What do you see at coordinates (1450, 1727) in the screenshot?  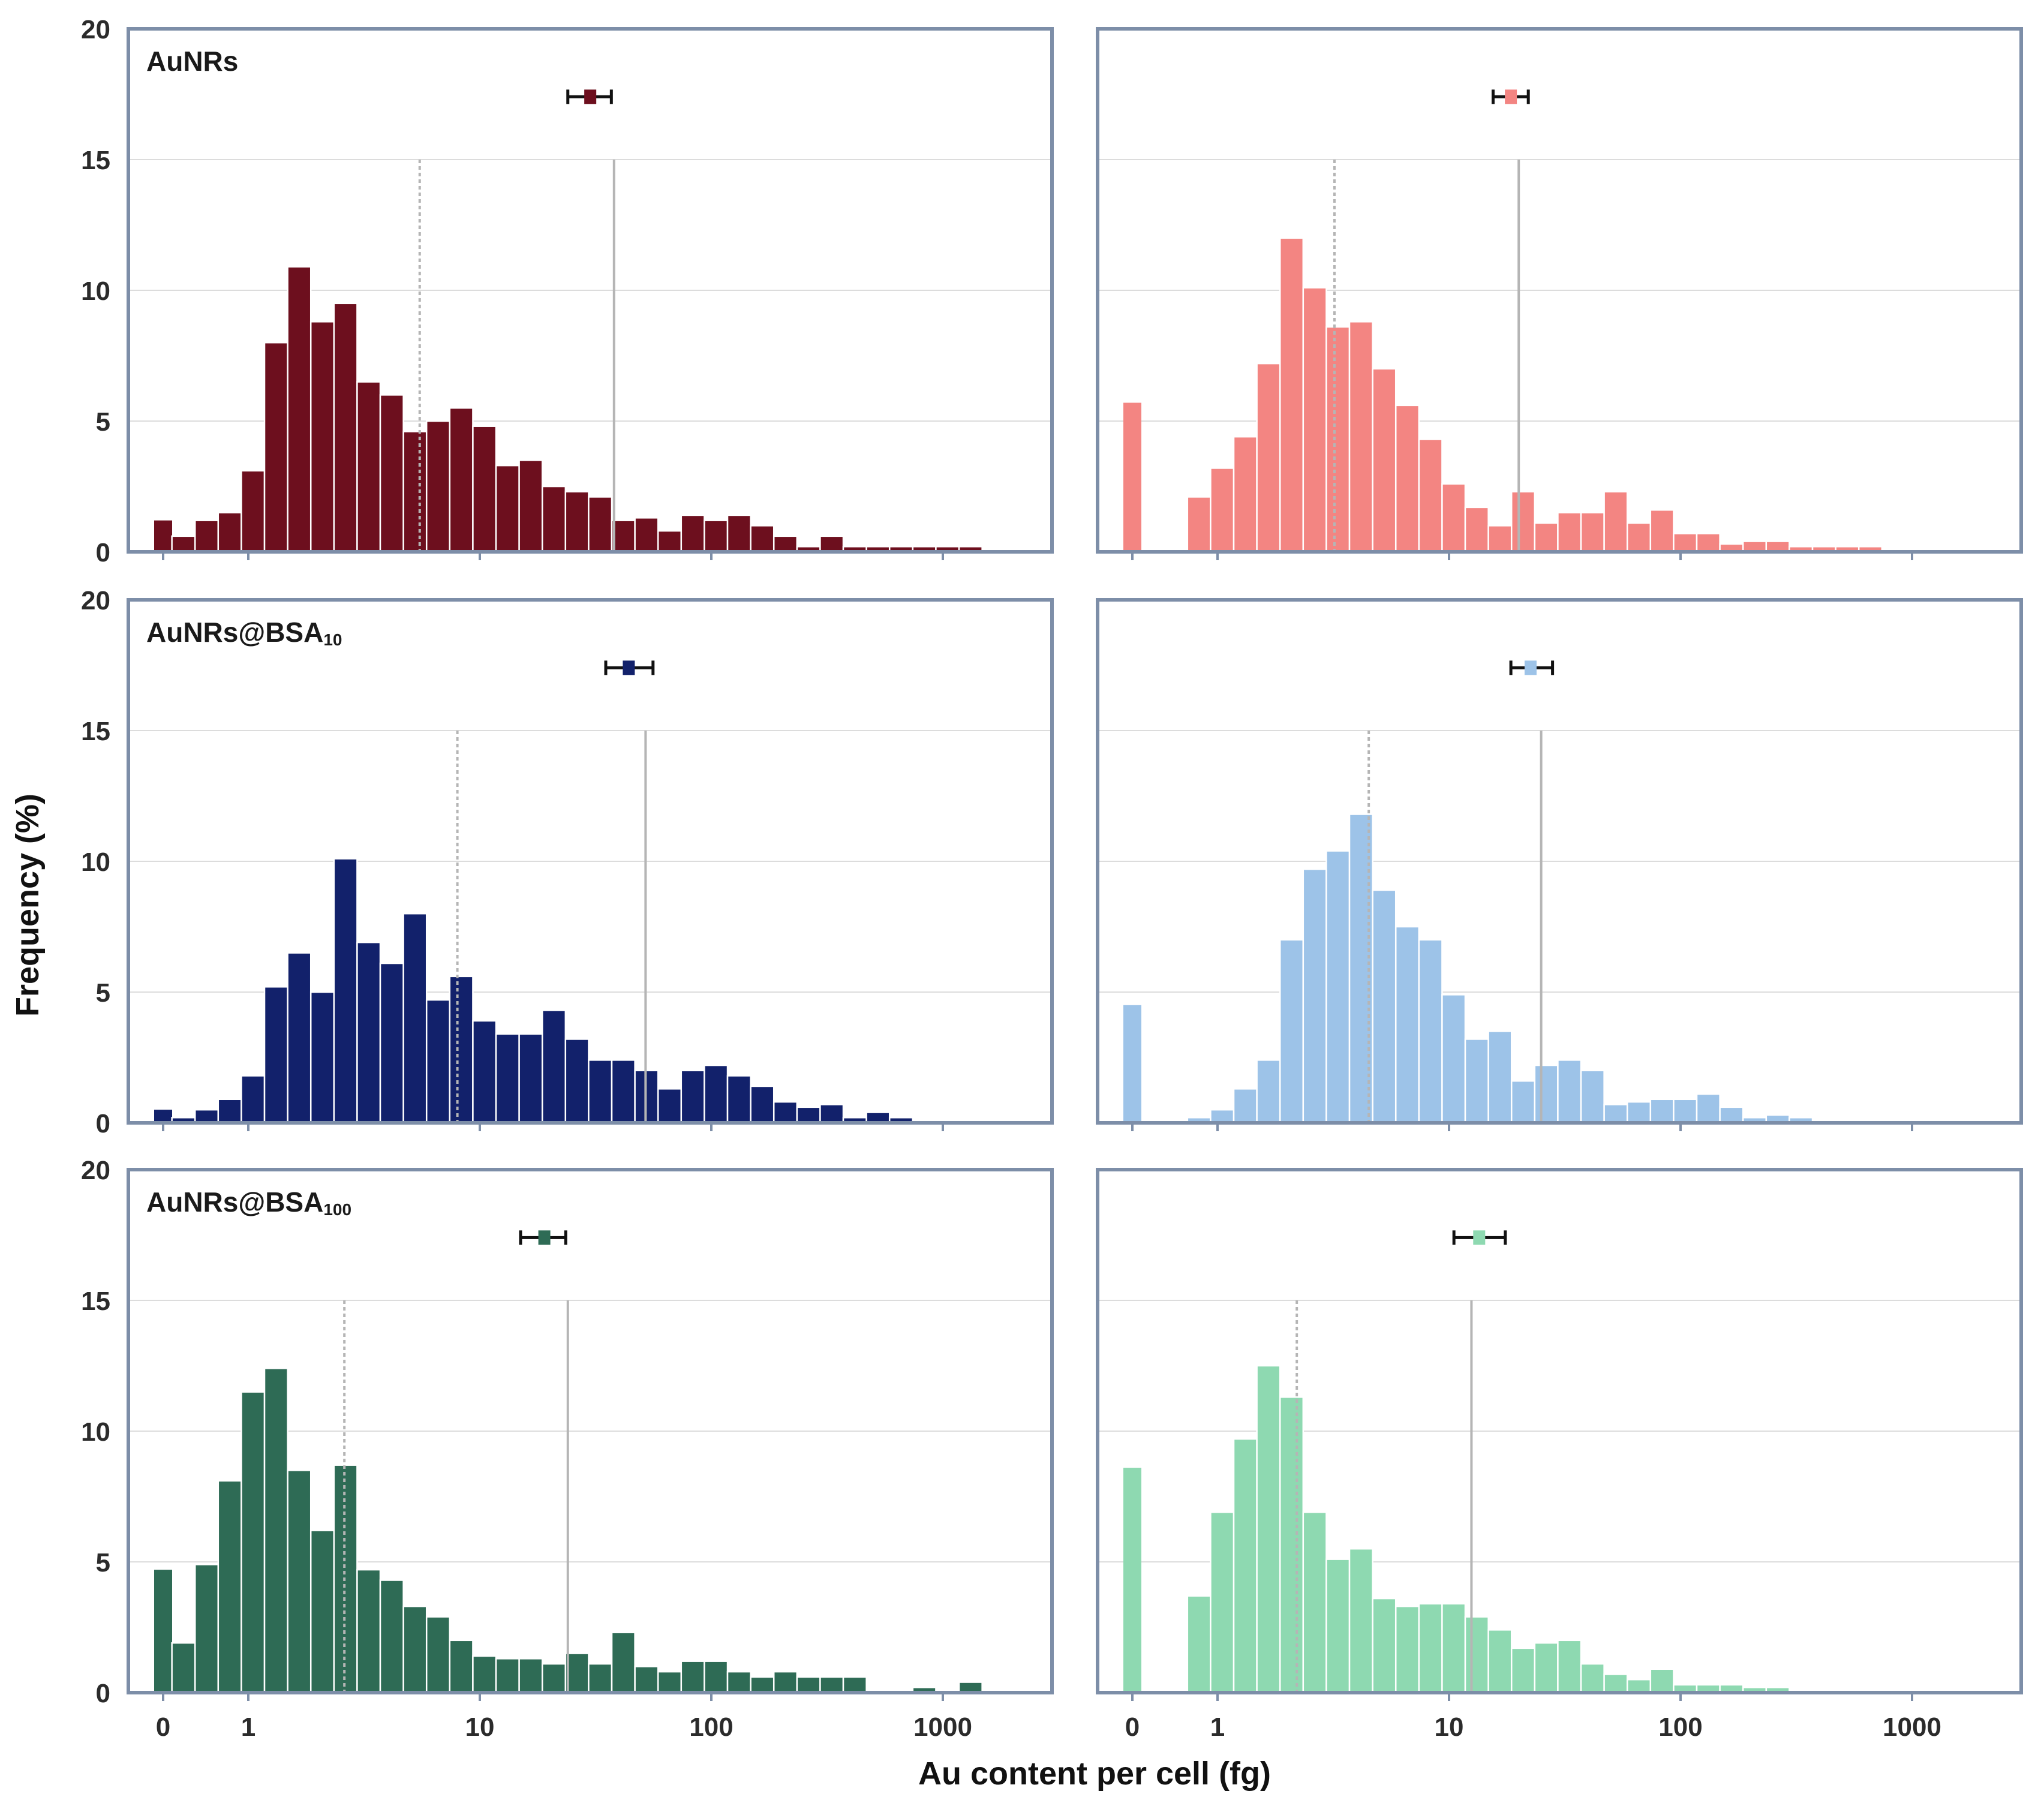 I see `x-tick-label: 10` at bounding box center [1450, 1727].